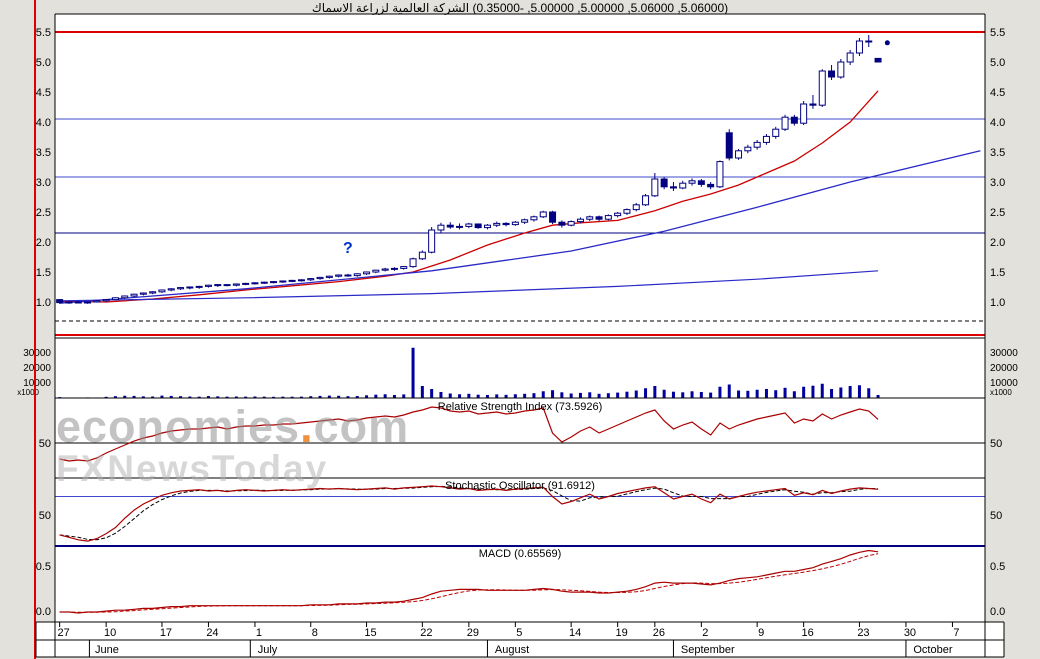  Describe the element at coordinates (43, 93) in the screenshot. I see `axis-label: 4.5` at that location.